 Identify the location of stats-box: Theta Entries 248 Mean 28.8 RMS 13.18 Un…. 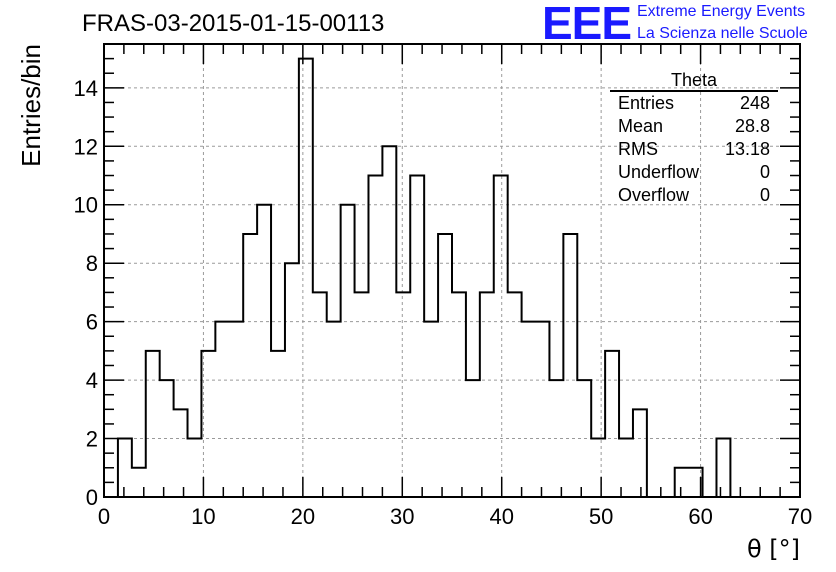
(694, 138).